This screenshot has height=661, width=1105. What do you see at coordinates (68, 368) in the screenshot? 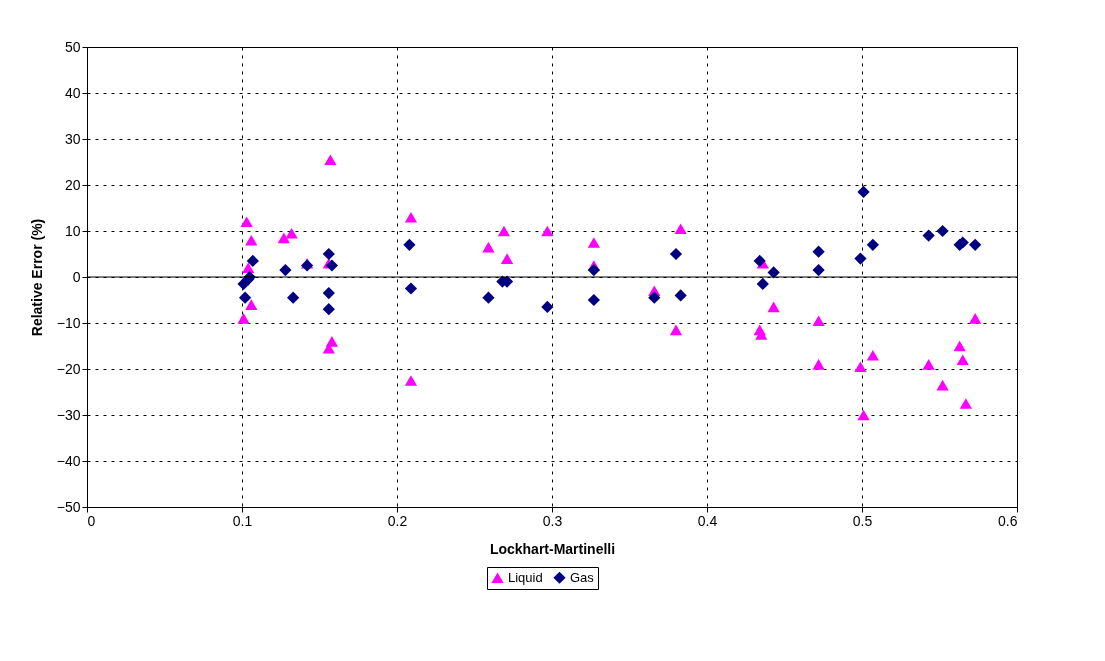
I see `y-tick-label: −20` at bounding box center [68, 368].